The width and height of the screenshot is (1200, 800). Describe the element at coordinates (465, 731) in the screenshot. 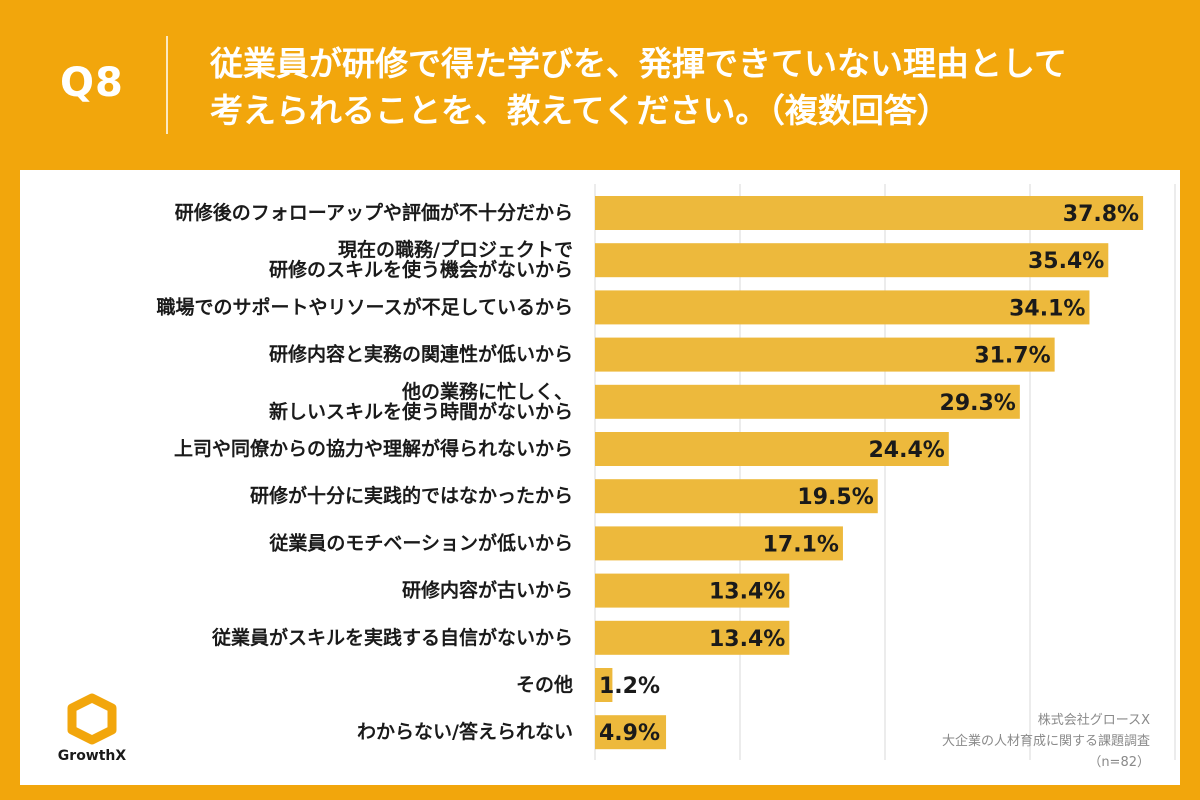

I see `category-label: わからない/答えられない` at that location.